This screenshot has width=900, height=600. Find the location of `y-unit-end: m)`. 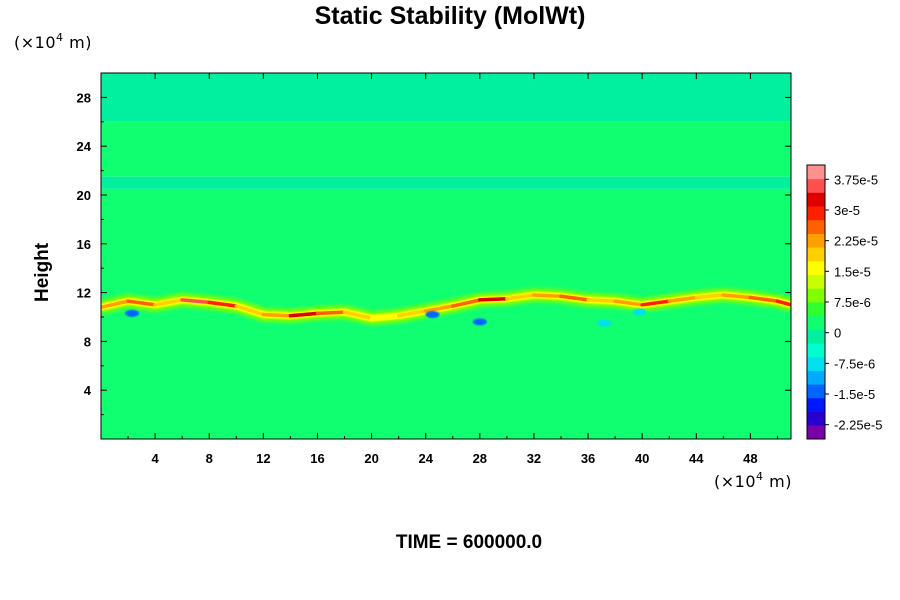

y-unit-end: m) is located at coordinates (77, 42).